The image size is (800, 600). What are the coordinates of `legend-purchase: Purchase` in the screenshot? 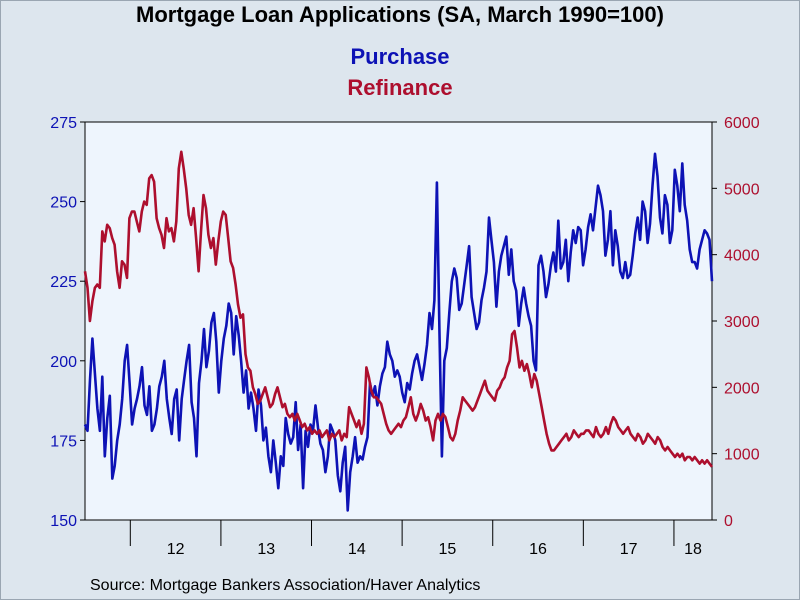 It's located at (400, 56).